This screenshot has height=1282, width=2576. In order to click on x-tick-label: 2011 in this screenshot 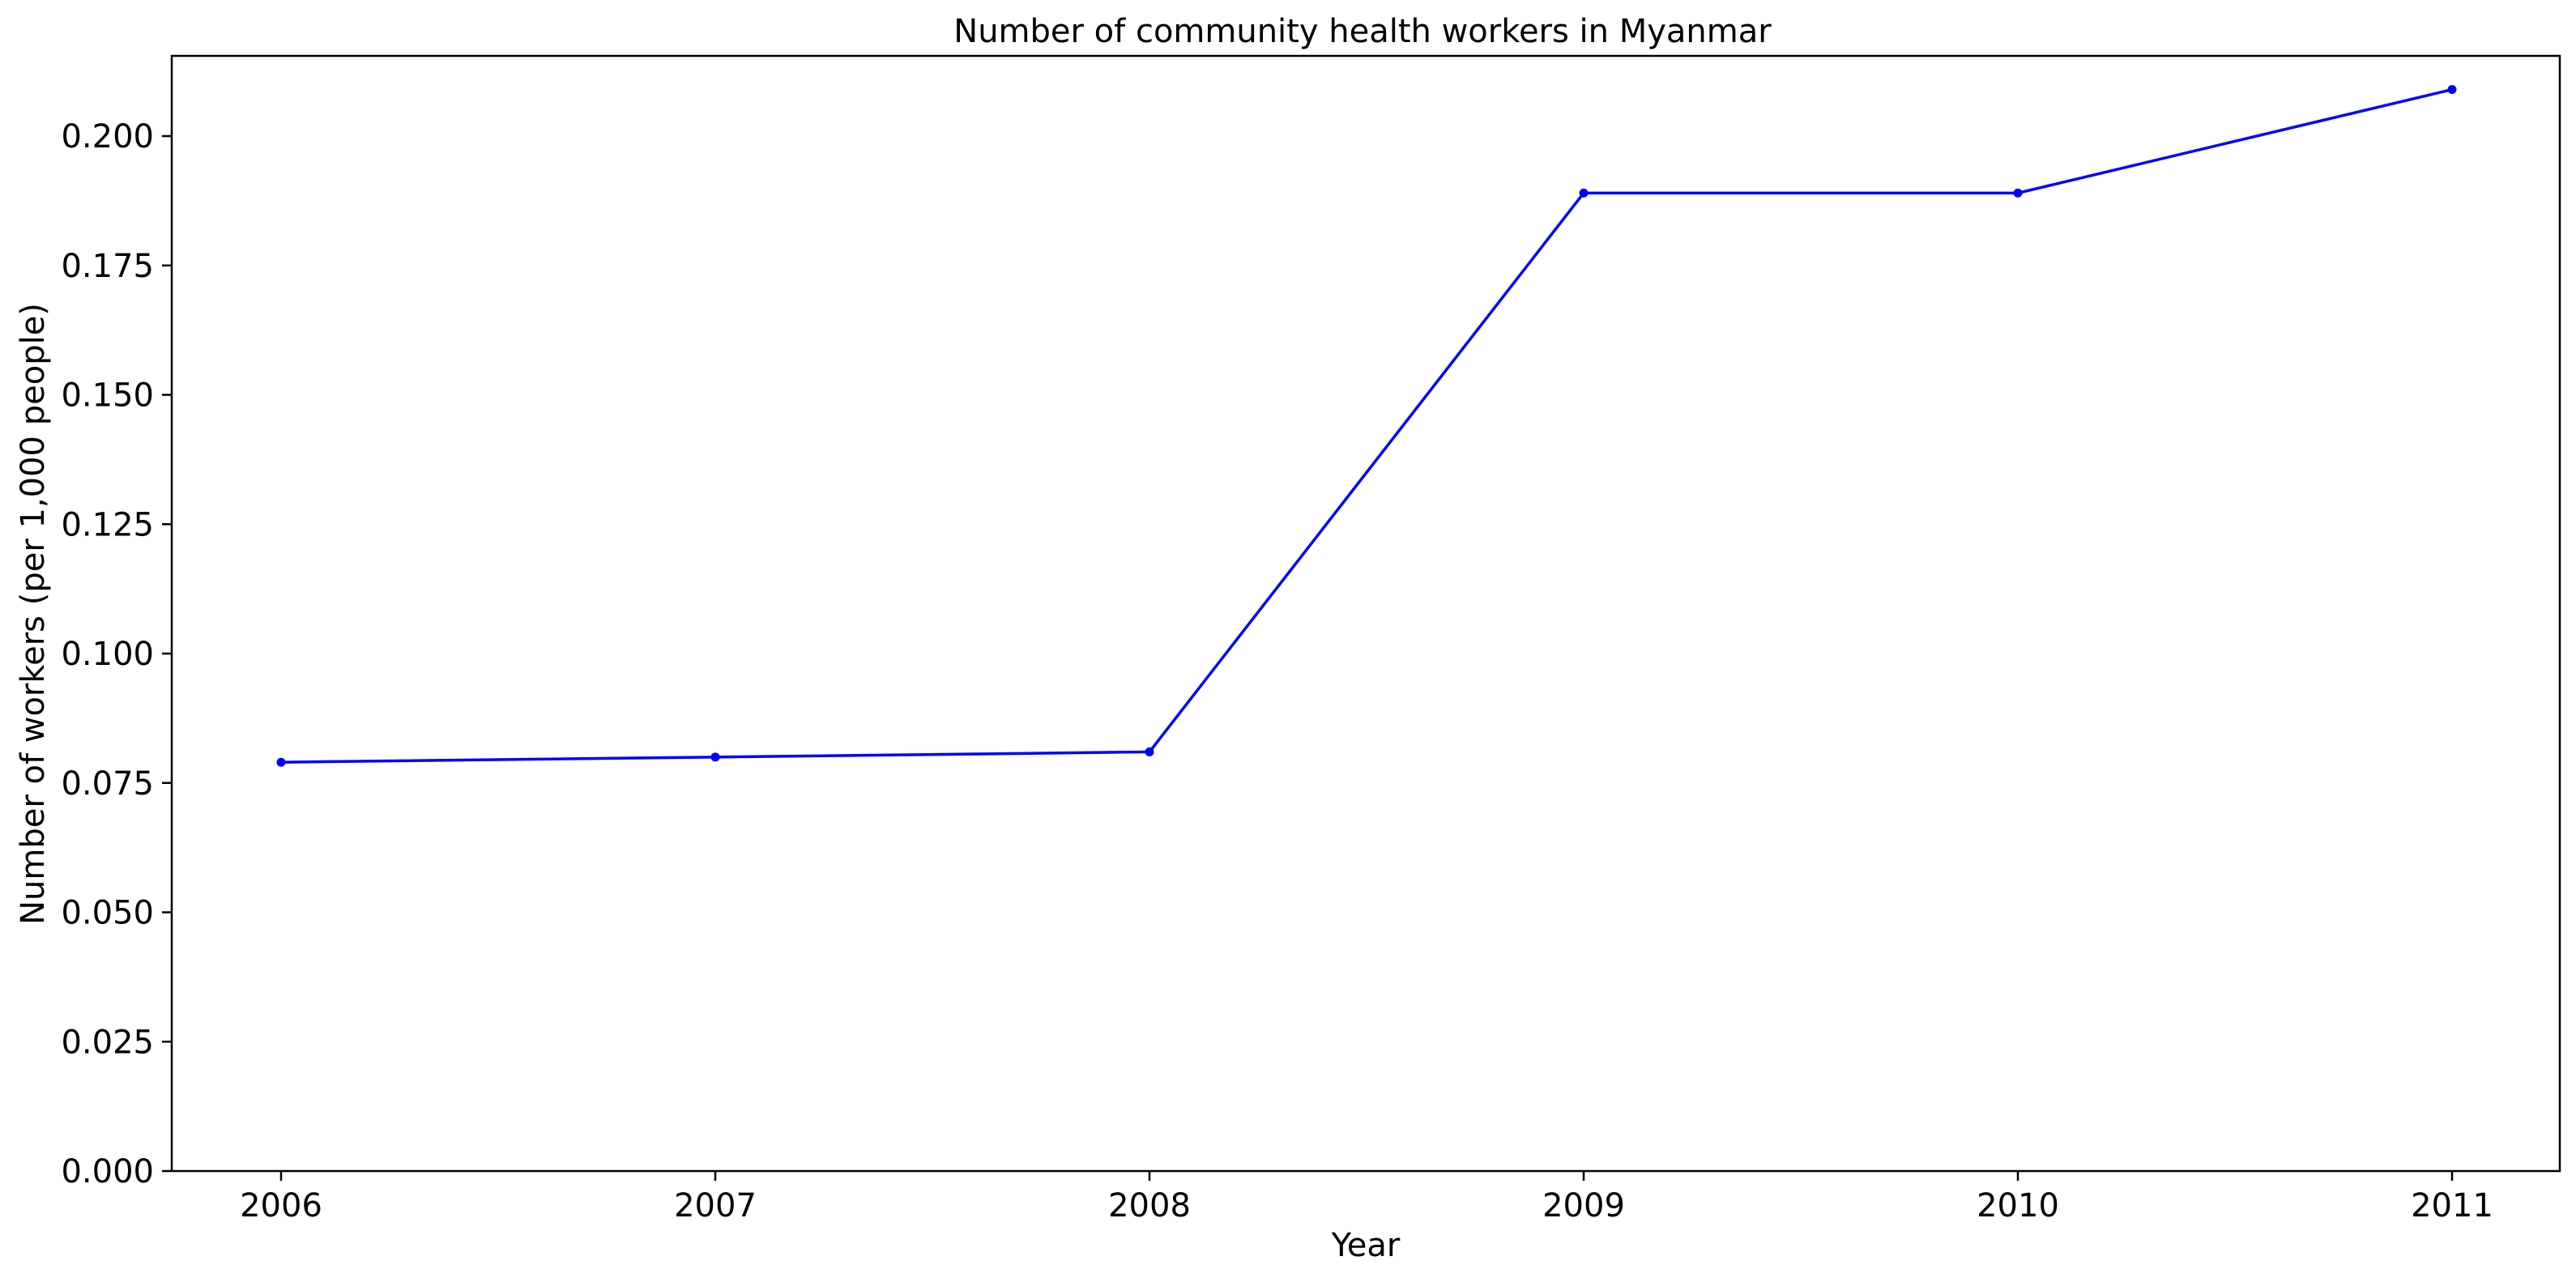, I will do `click(2452, 1206)`.